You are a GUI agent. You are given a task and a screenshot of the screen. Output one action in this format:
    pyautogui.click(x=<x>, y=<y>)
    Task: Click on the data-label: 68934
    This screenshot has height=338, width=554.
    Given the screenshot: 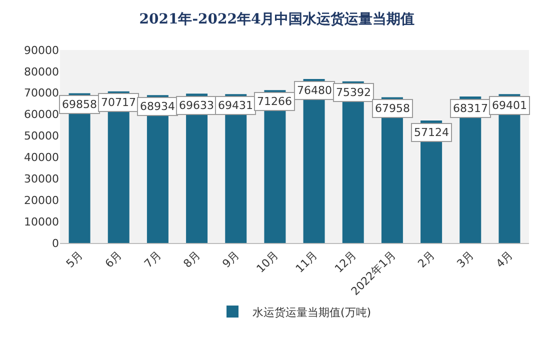 What is the action you would take?
    pyautogui.click(x=157, y=106)
    